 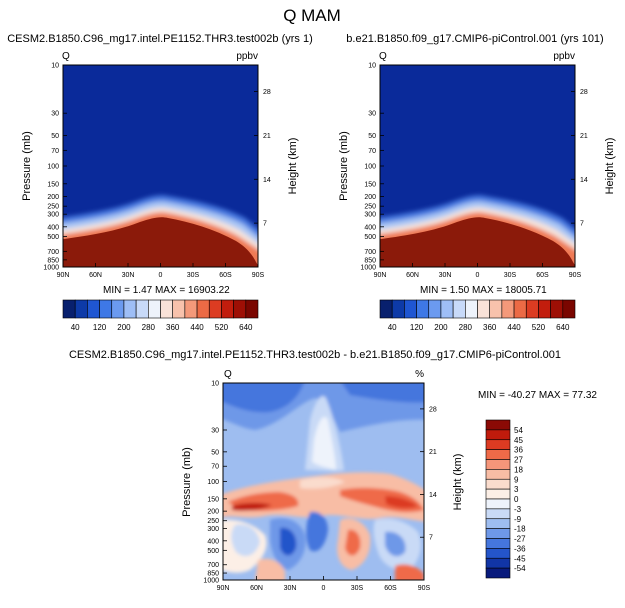 I want to click on panel-a-height-tick-label: 14, so click(x=267, y=180).